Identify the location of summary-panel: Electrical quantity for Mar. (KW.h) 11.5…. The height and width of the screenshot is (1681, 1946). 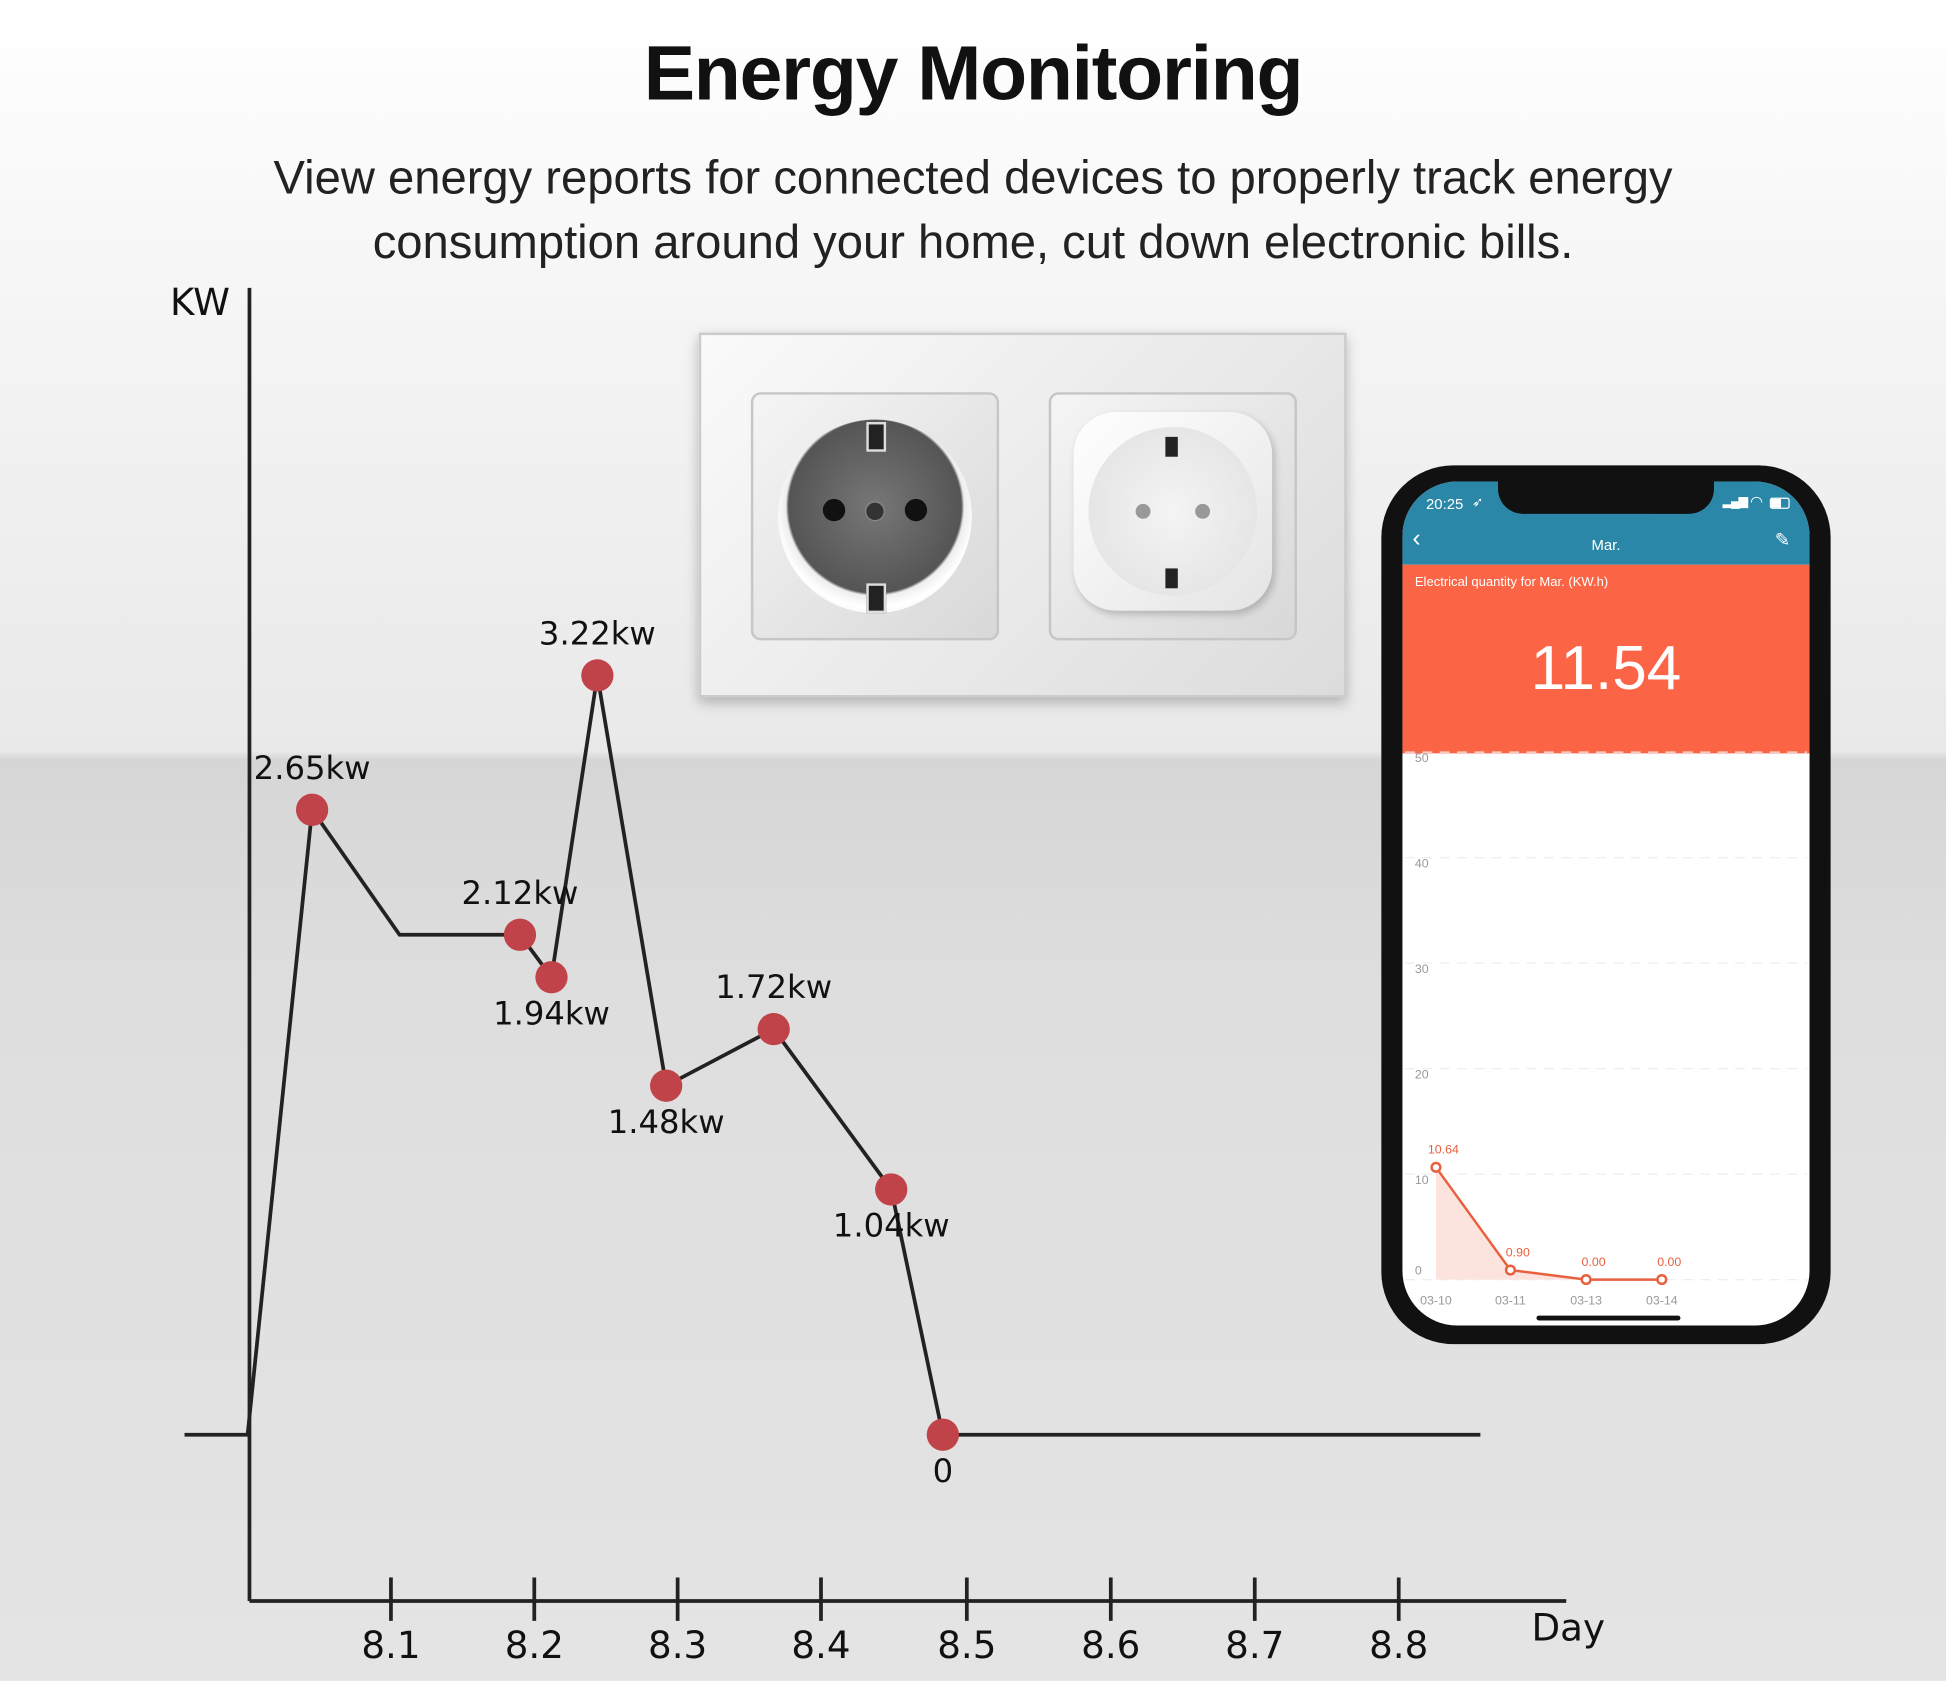
(1606, 659).